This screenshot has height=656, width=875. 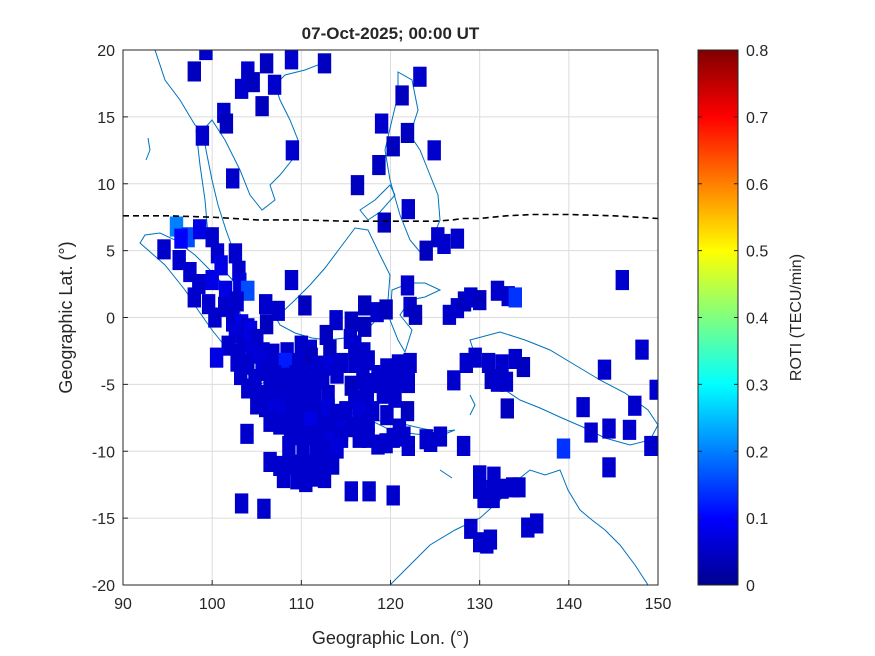 I want to click on y-tick-label: 0, so click(x=110, y=319).